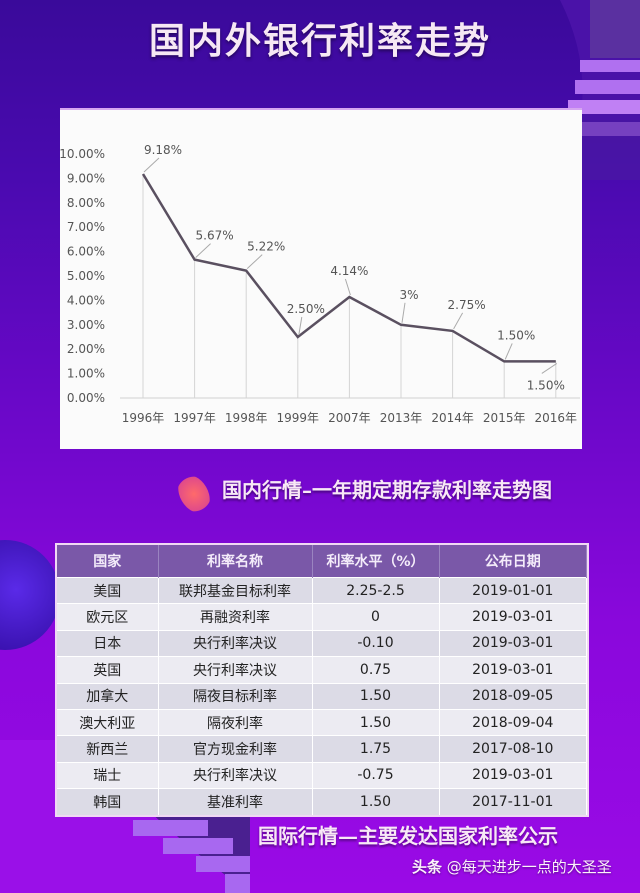 This screenshot has height=893, width=640. What do you see at coordinates (108, 722) in the screenshot?
I see `cell-country: 澳大利亚` at bounding box center [108, 722].